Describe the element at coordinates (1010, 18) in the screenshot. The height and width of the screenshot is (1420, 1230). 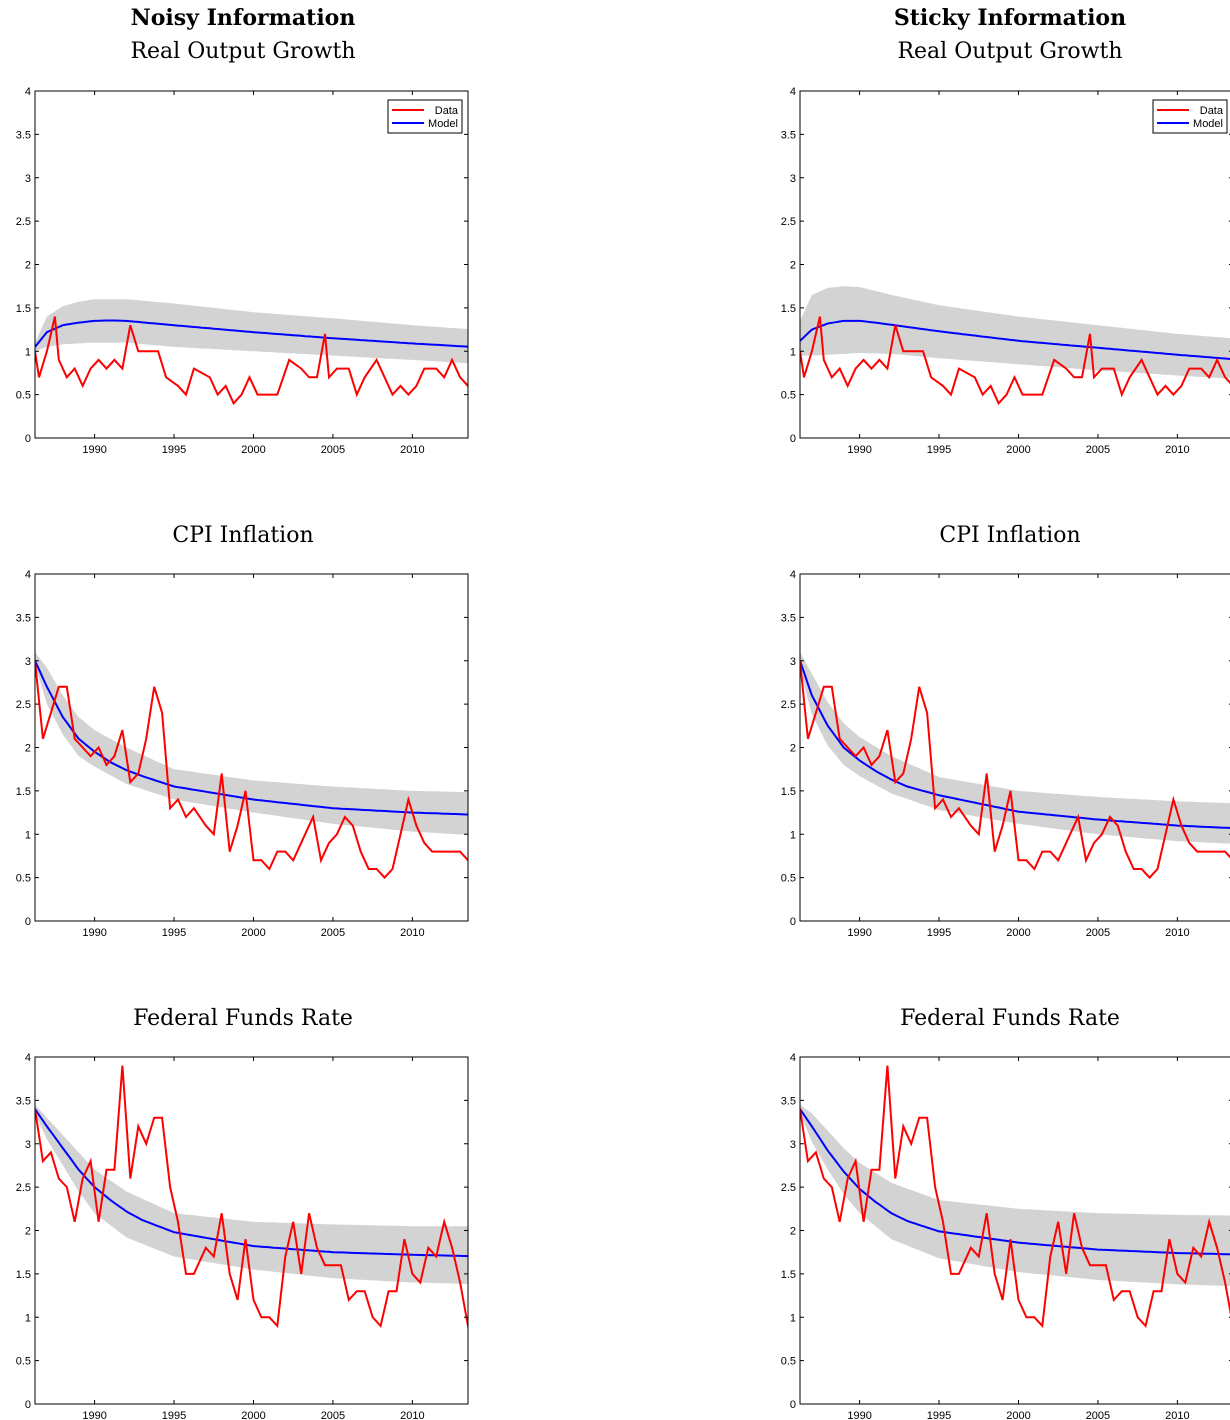
I see `column-title-sticky: Sticky Information` at that location.